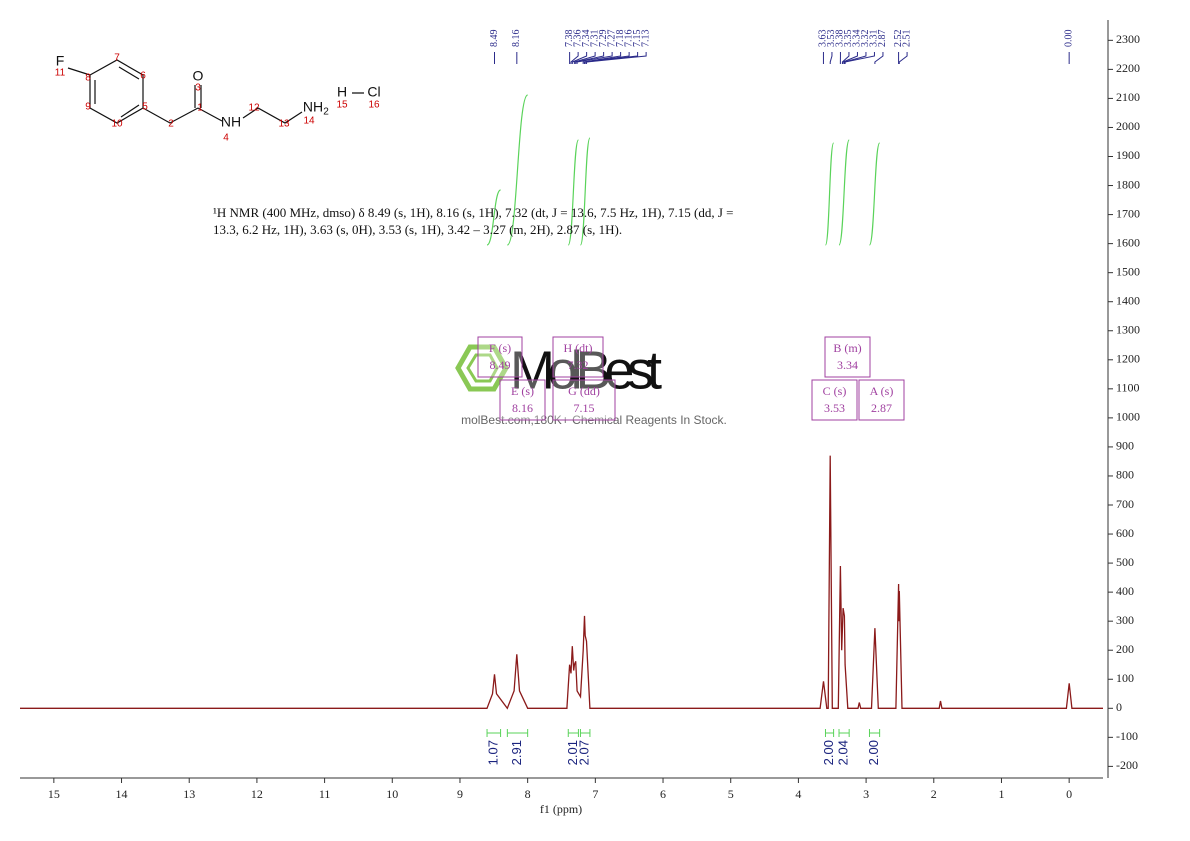 Image resolution: width=1190 pixels, height=841 pixels. What do you see at coordinates (798, 794) in the screenshot?
I see `x-tick-label: 4` at bounding box center [798, 794].